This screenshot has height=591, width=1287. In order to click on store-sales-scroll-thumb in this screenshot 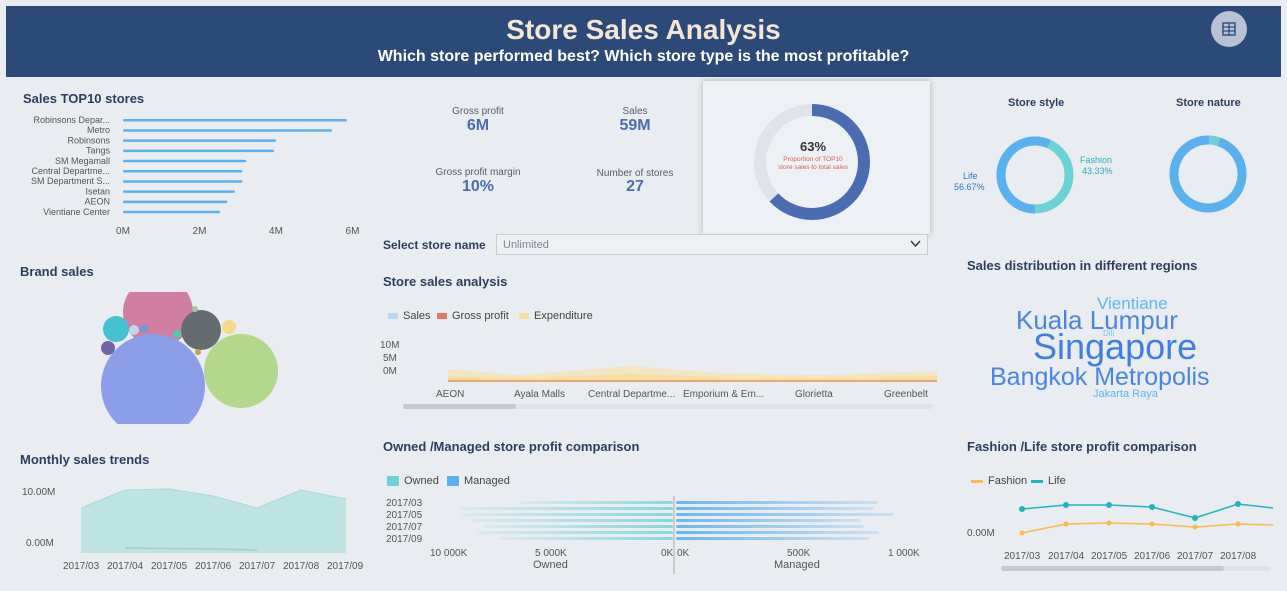, I will do `click(459, 406)`.